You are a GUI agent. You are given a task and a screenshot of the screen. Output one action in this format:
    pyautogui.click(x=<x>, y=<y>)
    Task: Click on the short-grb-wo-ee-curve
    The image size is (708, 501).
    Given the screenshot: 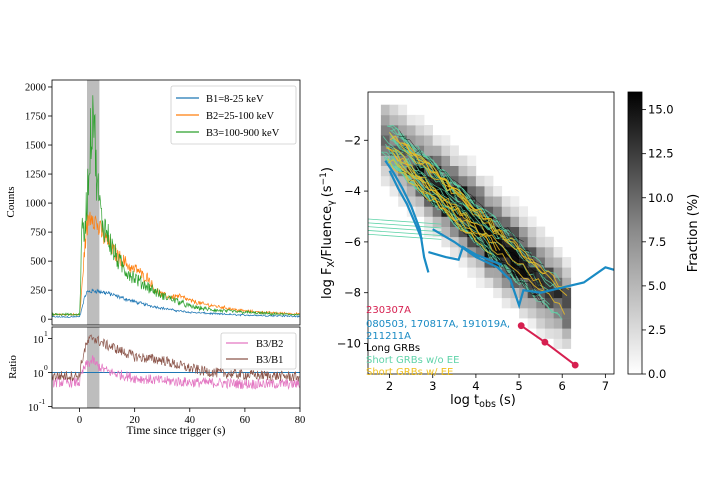 What is the action you would take?
    pyautogui.click(x=424, y=158)
    